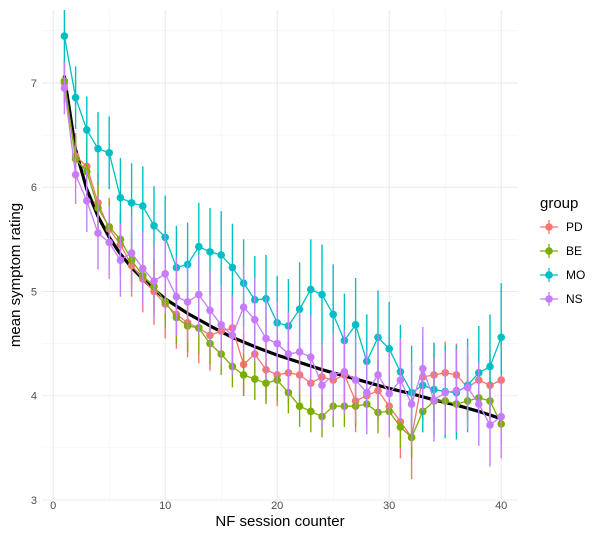  Describe the element at coordinates (279, 521) in the screenshot. I see `x-axis-label: NF session counter` at that location.